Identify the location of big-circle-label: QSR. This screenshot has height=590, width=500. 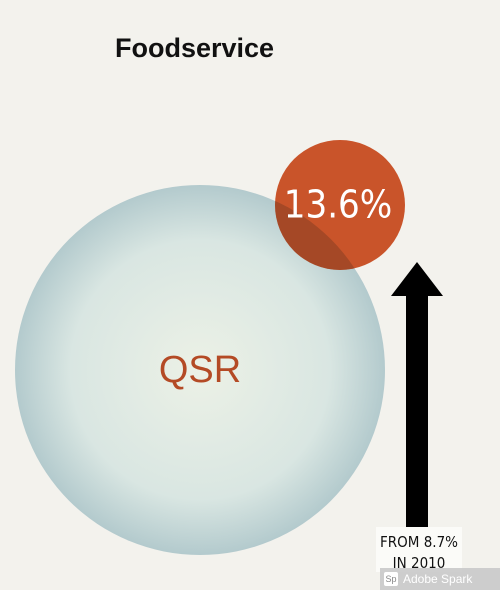
(200, 370).